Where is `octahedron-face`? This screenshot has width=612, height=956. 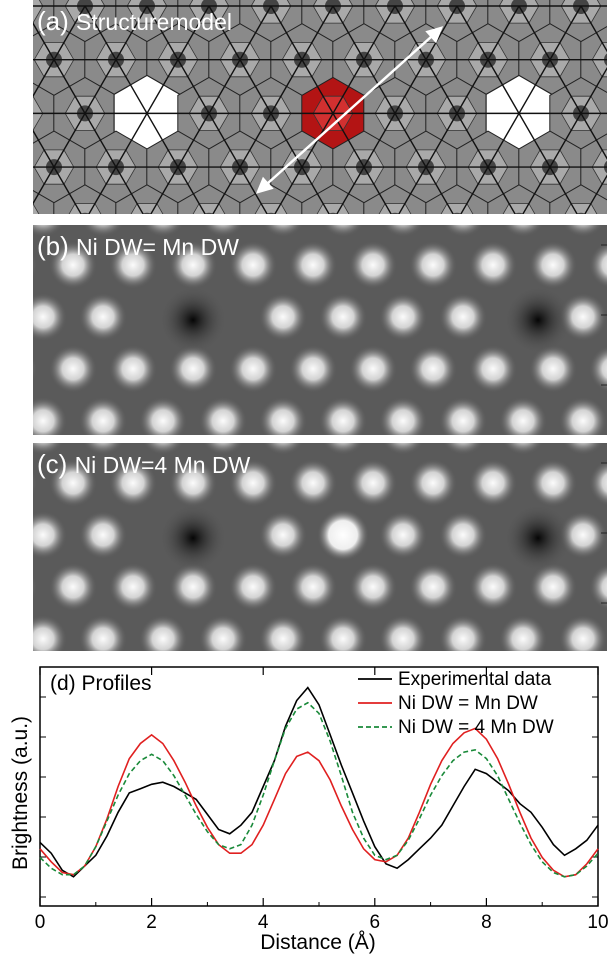
octahedron-face is located at coordinates (36, 208).